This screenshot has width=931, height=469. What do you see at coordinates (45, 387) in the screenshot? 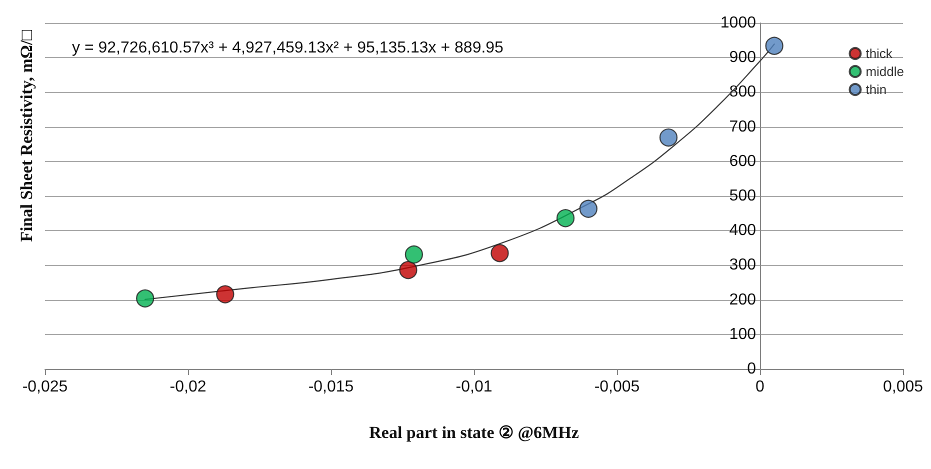
I see `x-tick-label: -0,025` at bounding box center [45, 387].